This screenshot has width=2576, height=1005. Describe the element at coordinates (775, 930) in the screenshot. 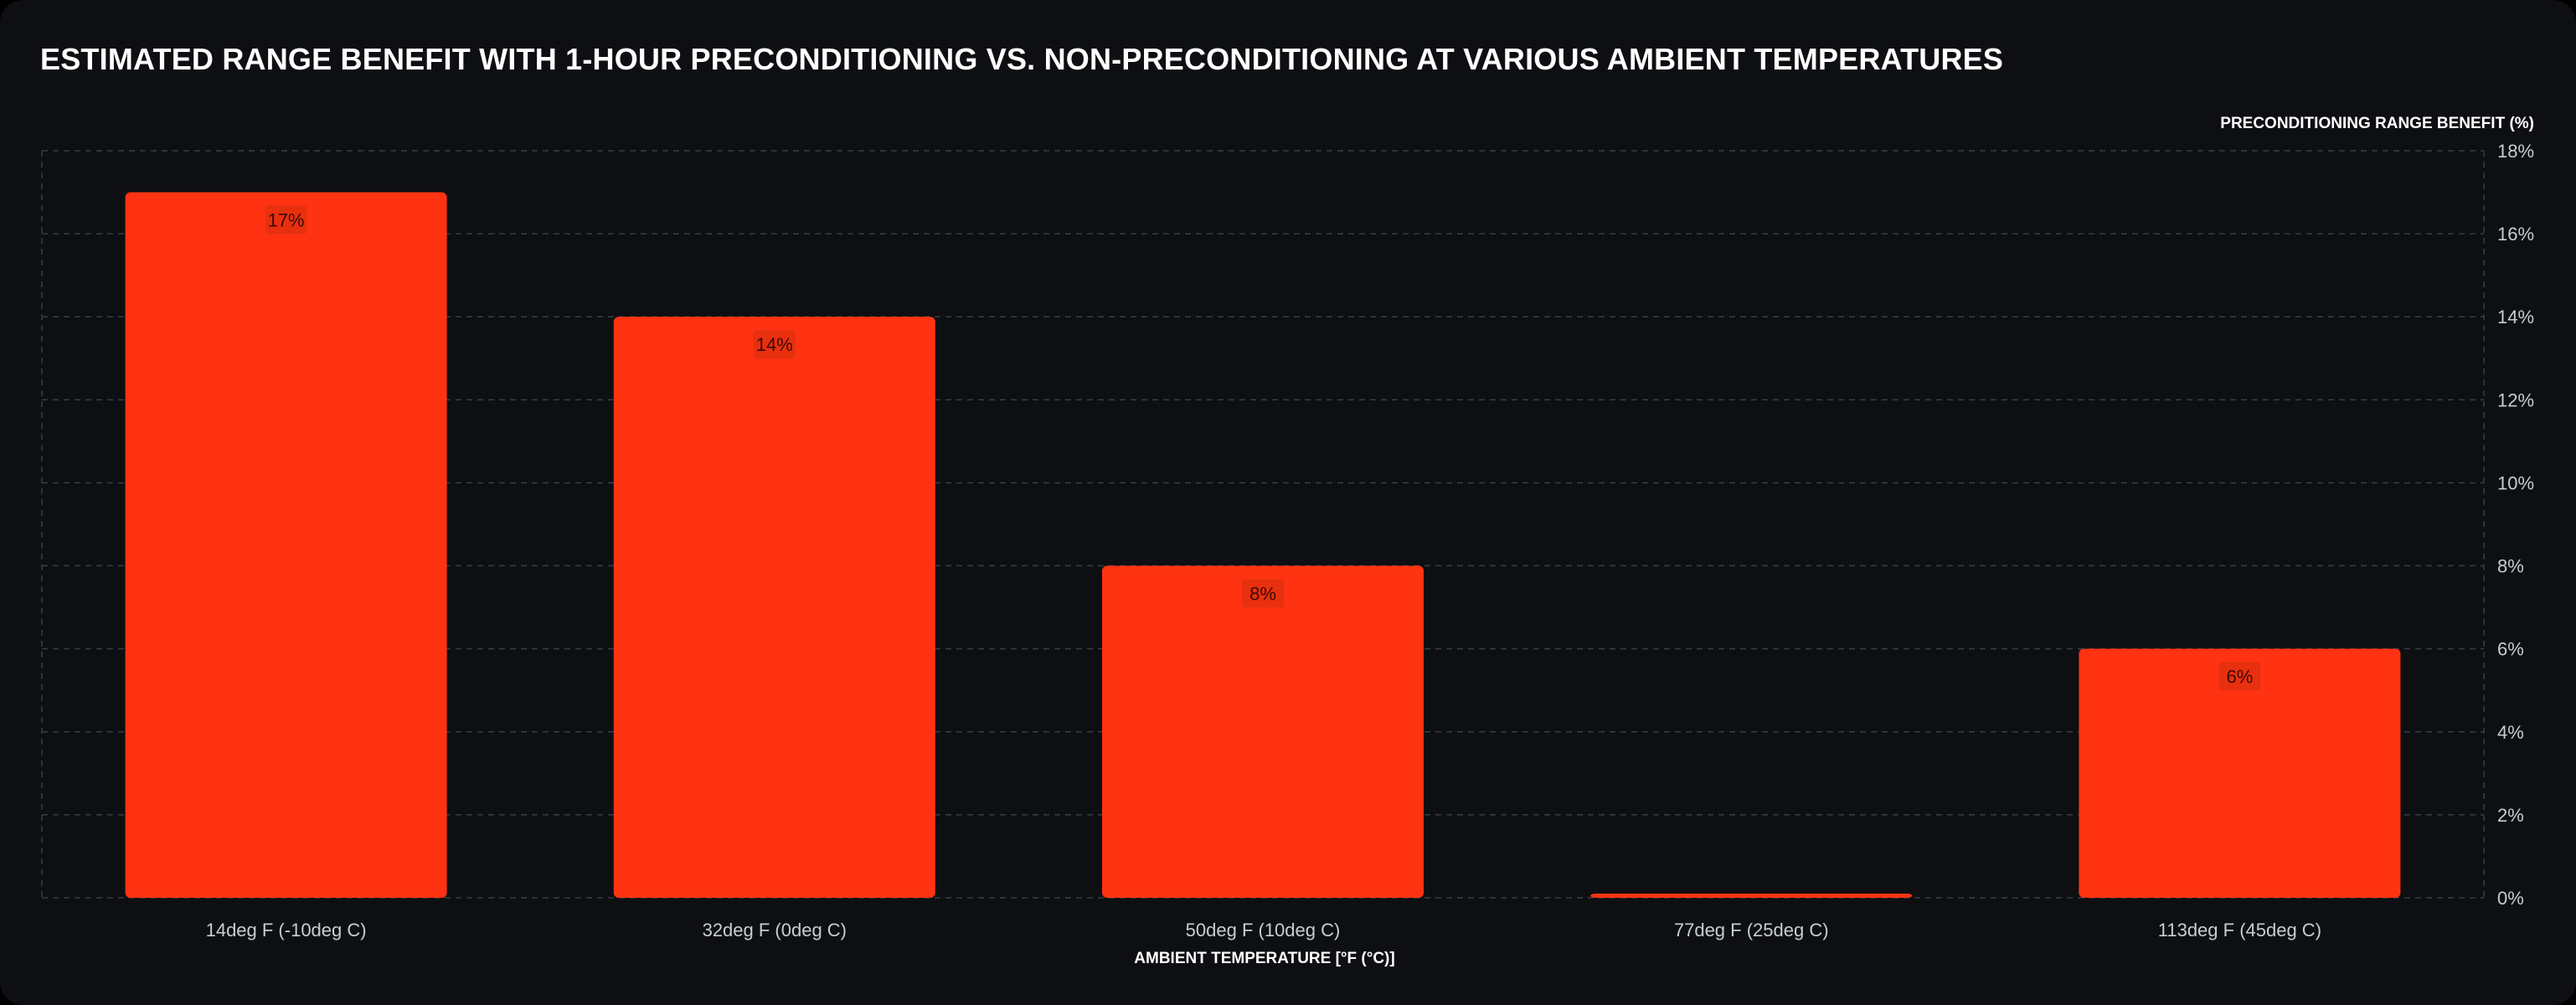

I see `x-tick-label: 32deg F (0deg C)` at that location.